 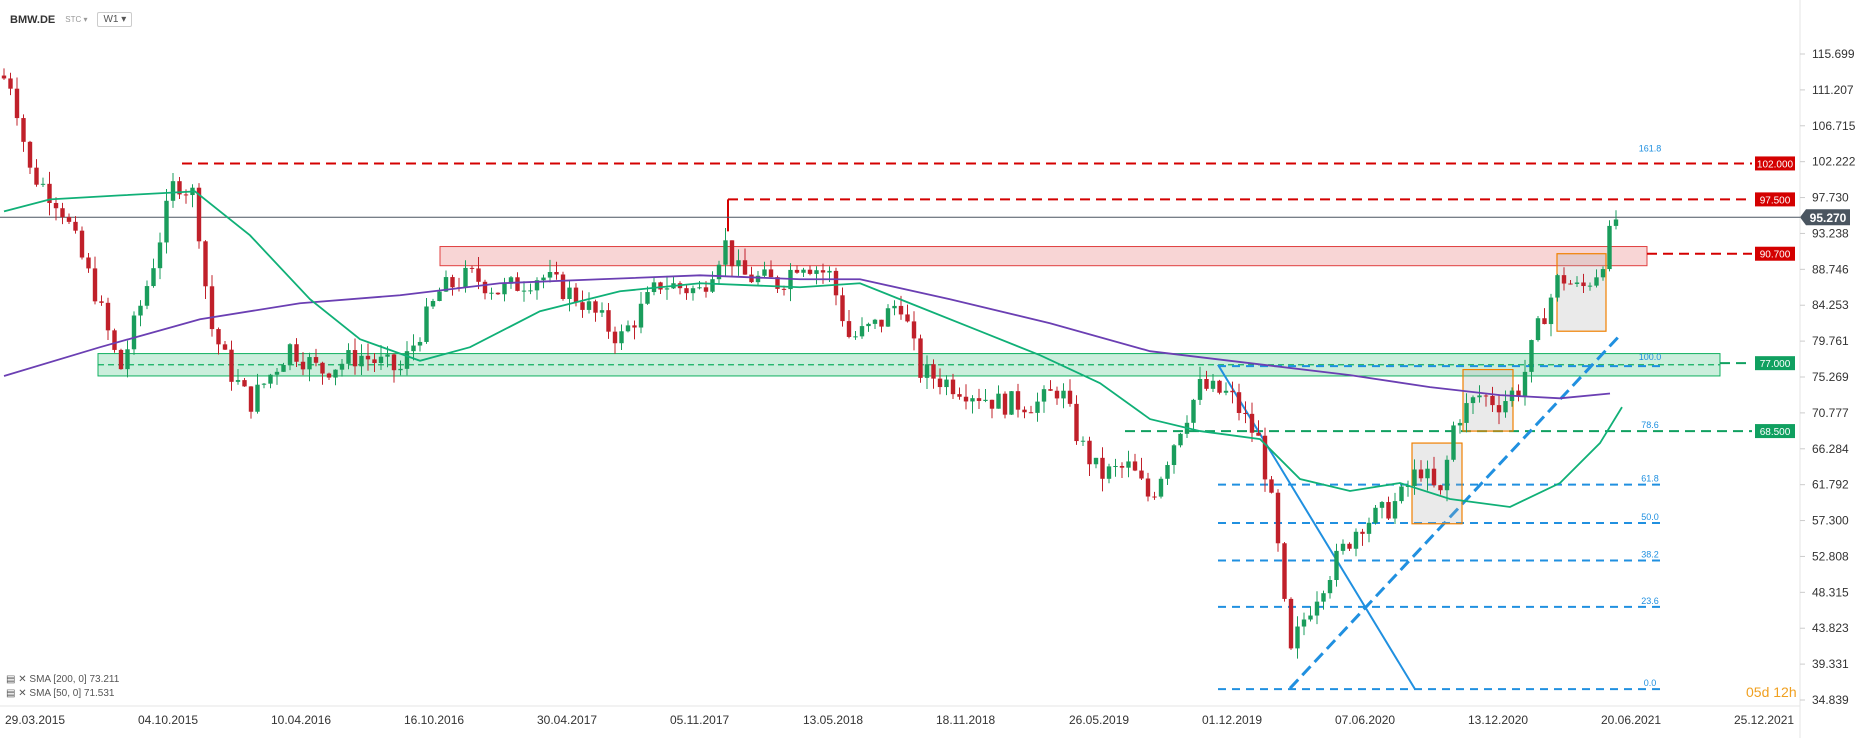 I want to click on x-tick-label: 10.04.2016, so click(x=301, y=720).